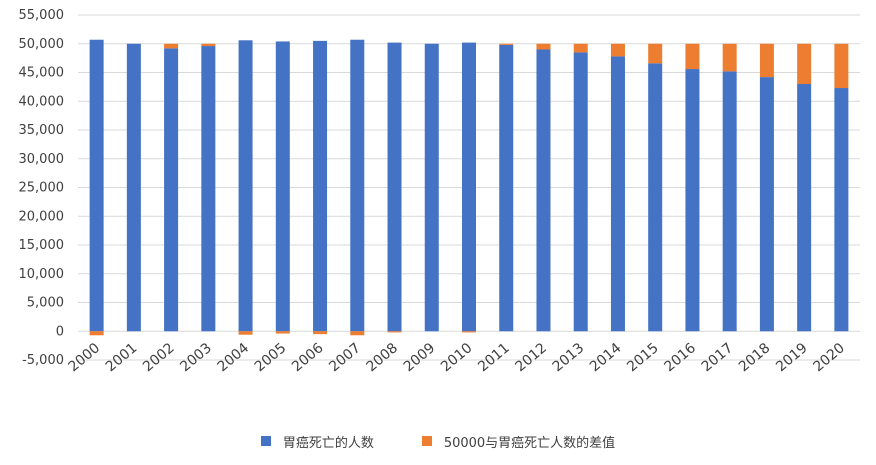 This screenshot has width=876, height=465. I want to click on y-tick-label: 40,000, so click(42, 101).